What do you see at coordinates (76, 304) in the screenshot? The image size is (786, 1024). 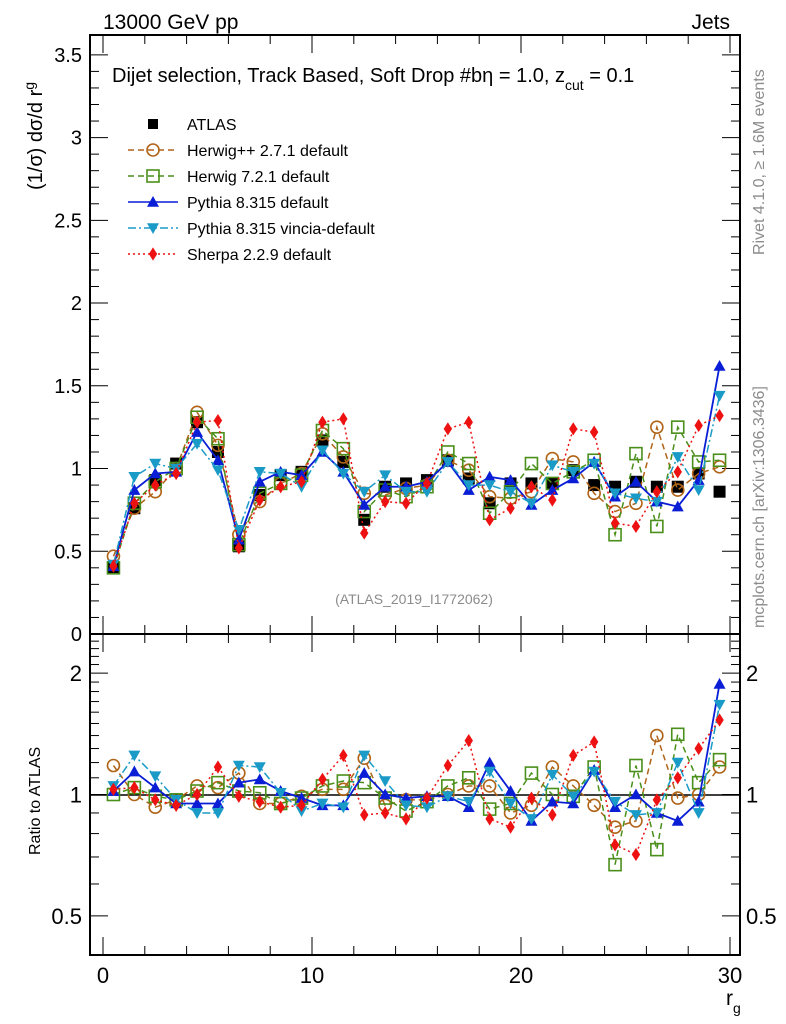 I see `y-tick-label: 2` at bounding box center [76, 304].